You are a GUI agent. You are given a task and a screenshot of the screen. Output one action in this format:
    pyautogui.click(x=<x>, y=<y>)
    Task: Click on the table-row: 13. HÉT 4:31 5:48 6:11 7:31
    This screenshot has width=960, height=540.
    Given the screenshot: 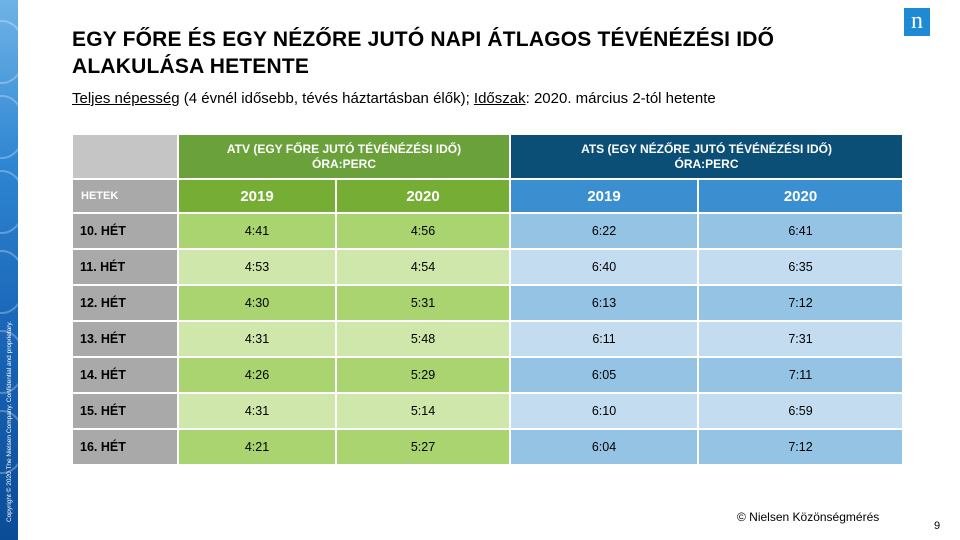 What is the action you would take?
    pyautogui.click(x=488, y=339)
    